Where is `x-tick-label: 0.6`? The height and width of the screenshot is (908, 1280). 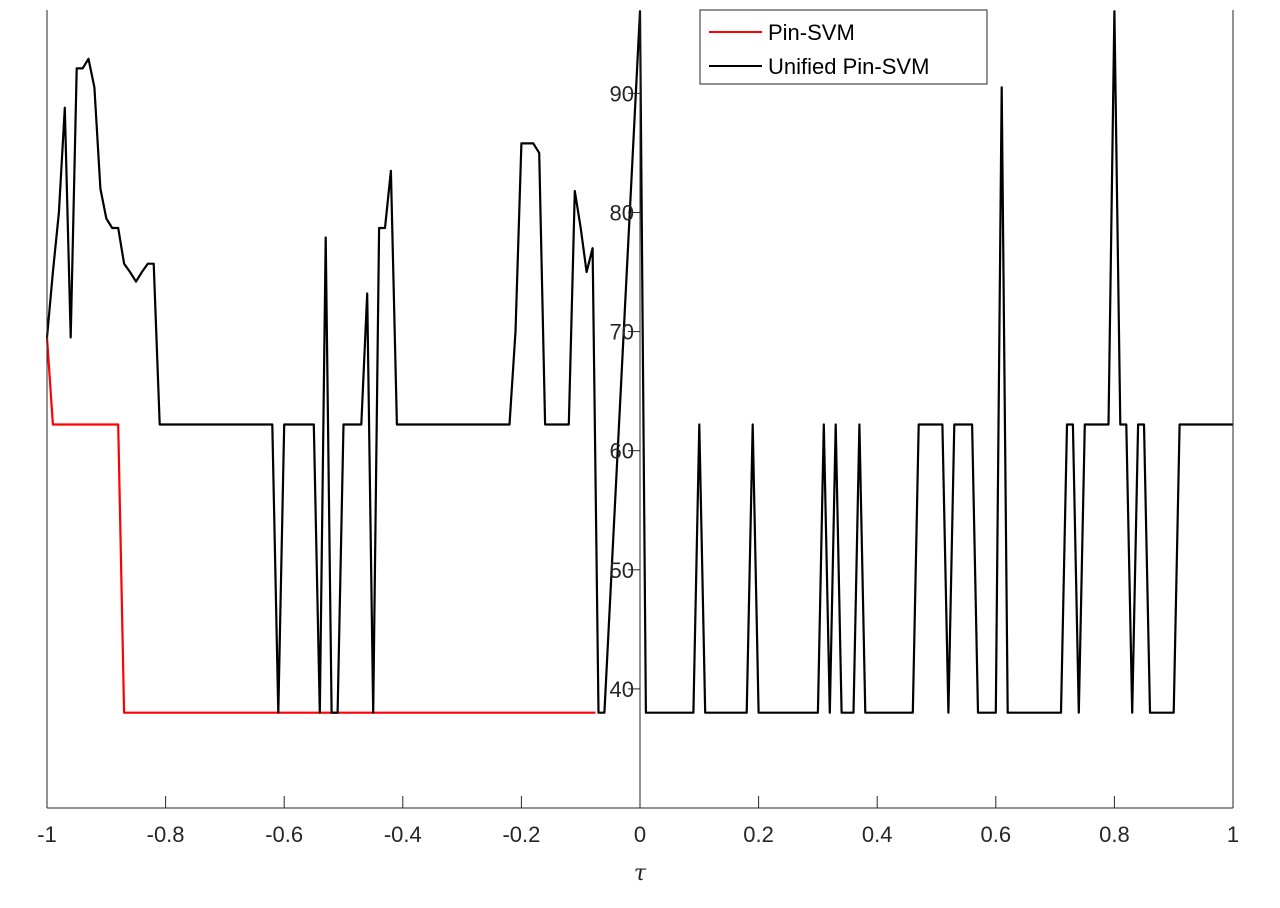 x-tick-label: 0.6 is located at coordinates (996, 834).